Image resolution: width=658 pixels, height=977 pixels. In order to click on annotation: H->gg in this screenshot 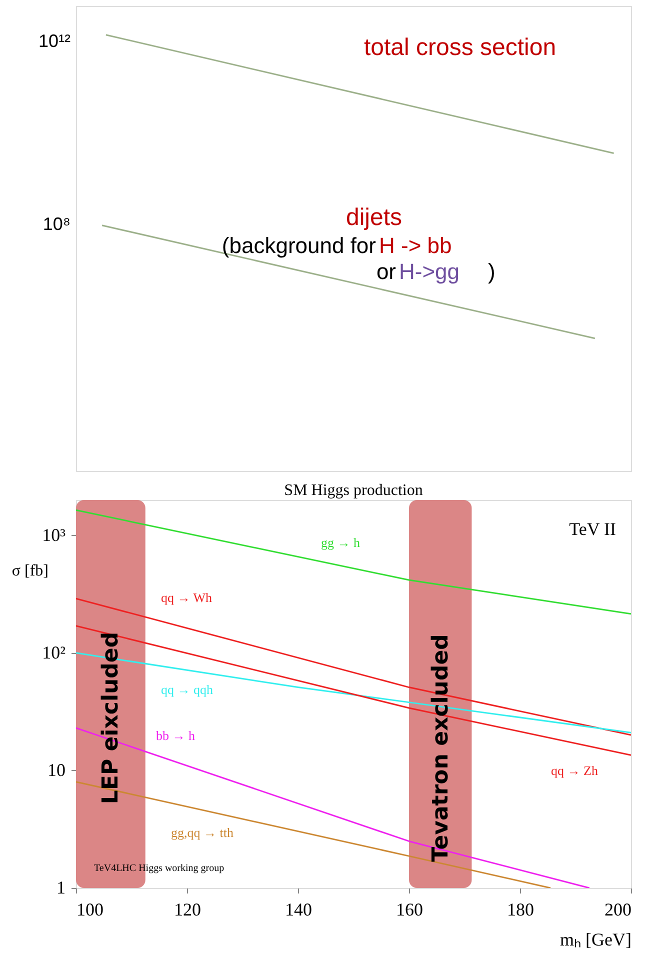, I will do `click(429, 271)`.